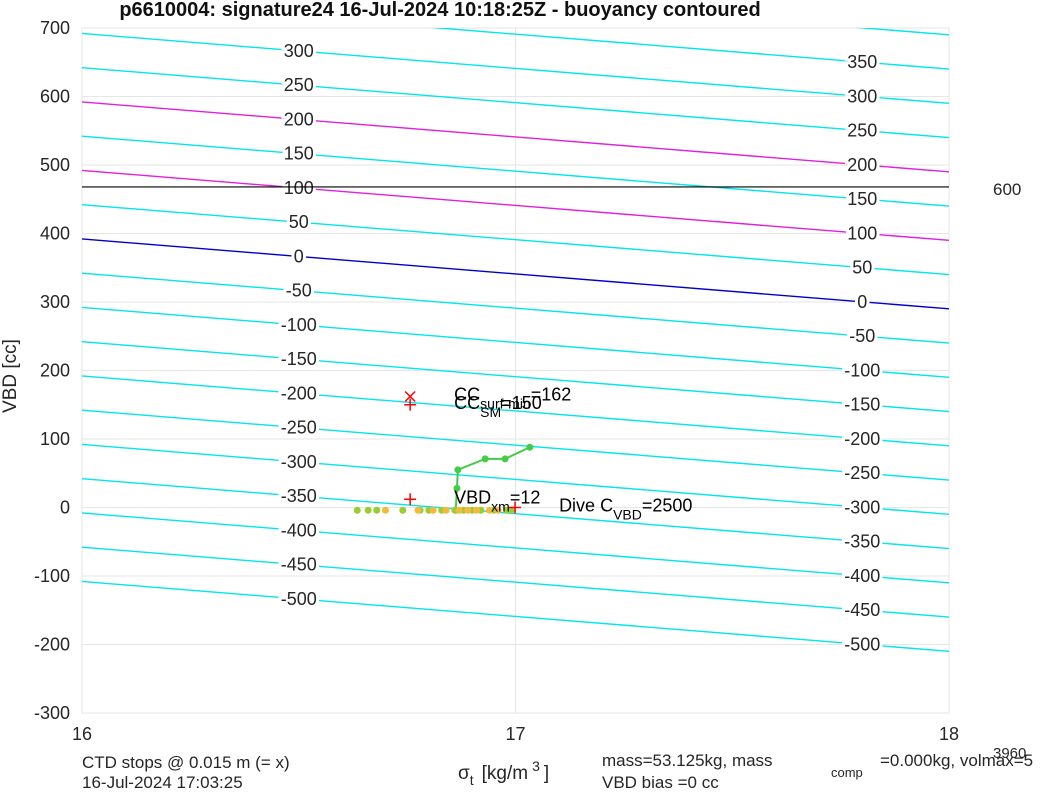 The height and width of the screenshot is (795, 1056). I want to click on note: 3960, so click(1009, 753).